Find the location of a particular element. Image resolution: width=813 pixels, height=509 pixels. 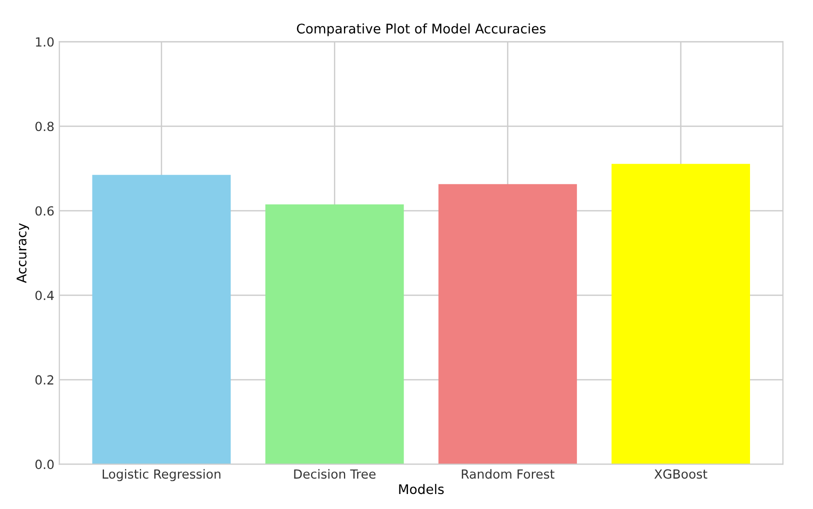

x-tick-label: XGBoost is located at coordinates (681, 474).